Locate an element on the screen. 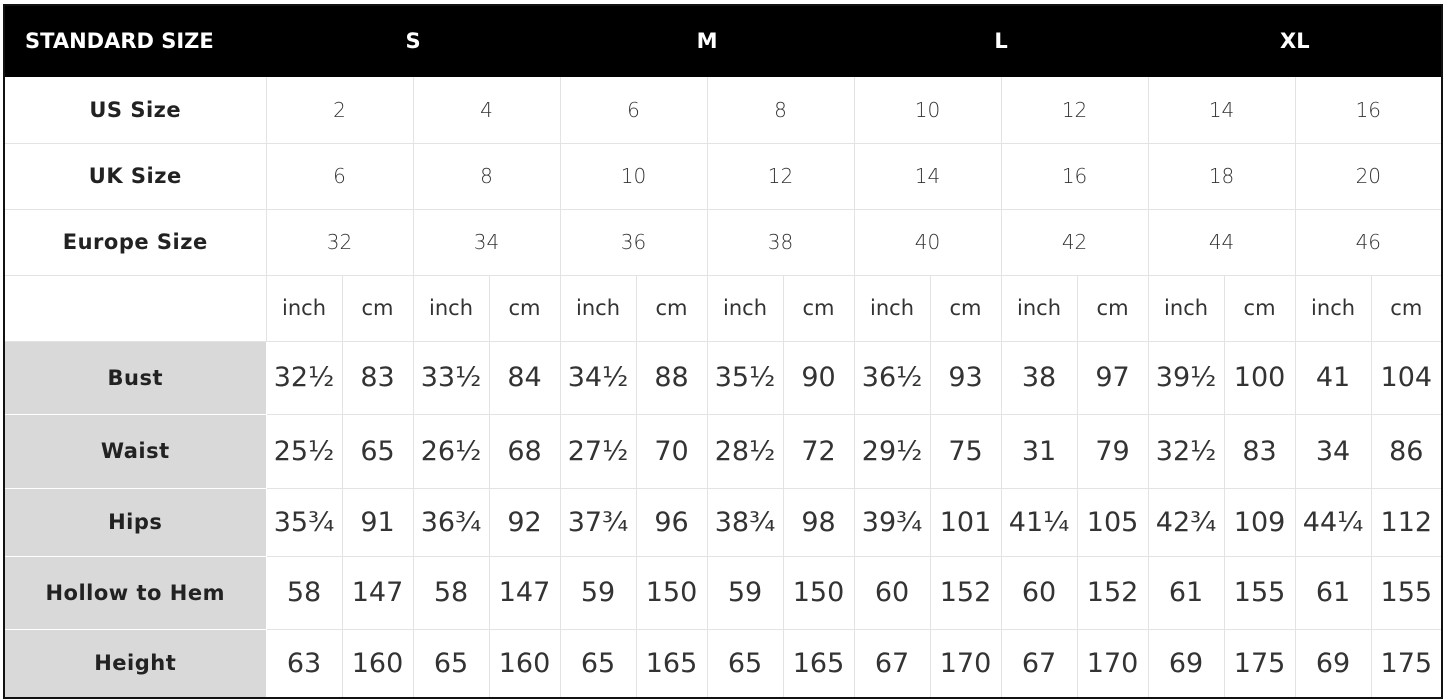  measure-value: 39¾ is located at coordinates (892, 522).